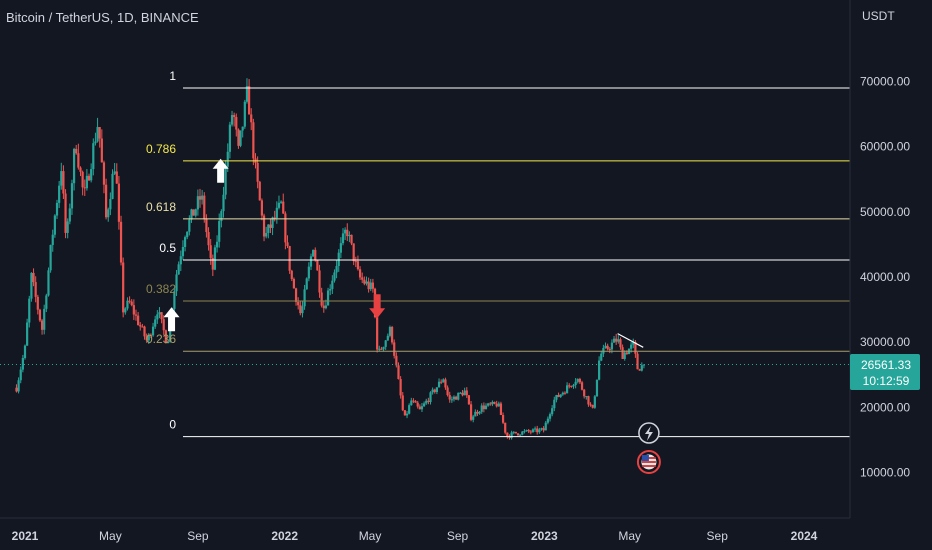  What do you see at coordinates (161, 207) in the screenshot?
I see `fib-level-label: 0.618` at bounding box center [161, 207].